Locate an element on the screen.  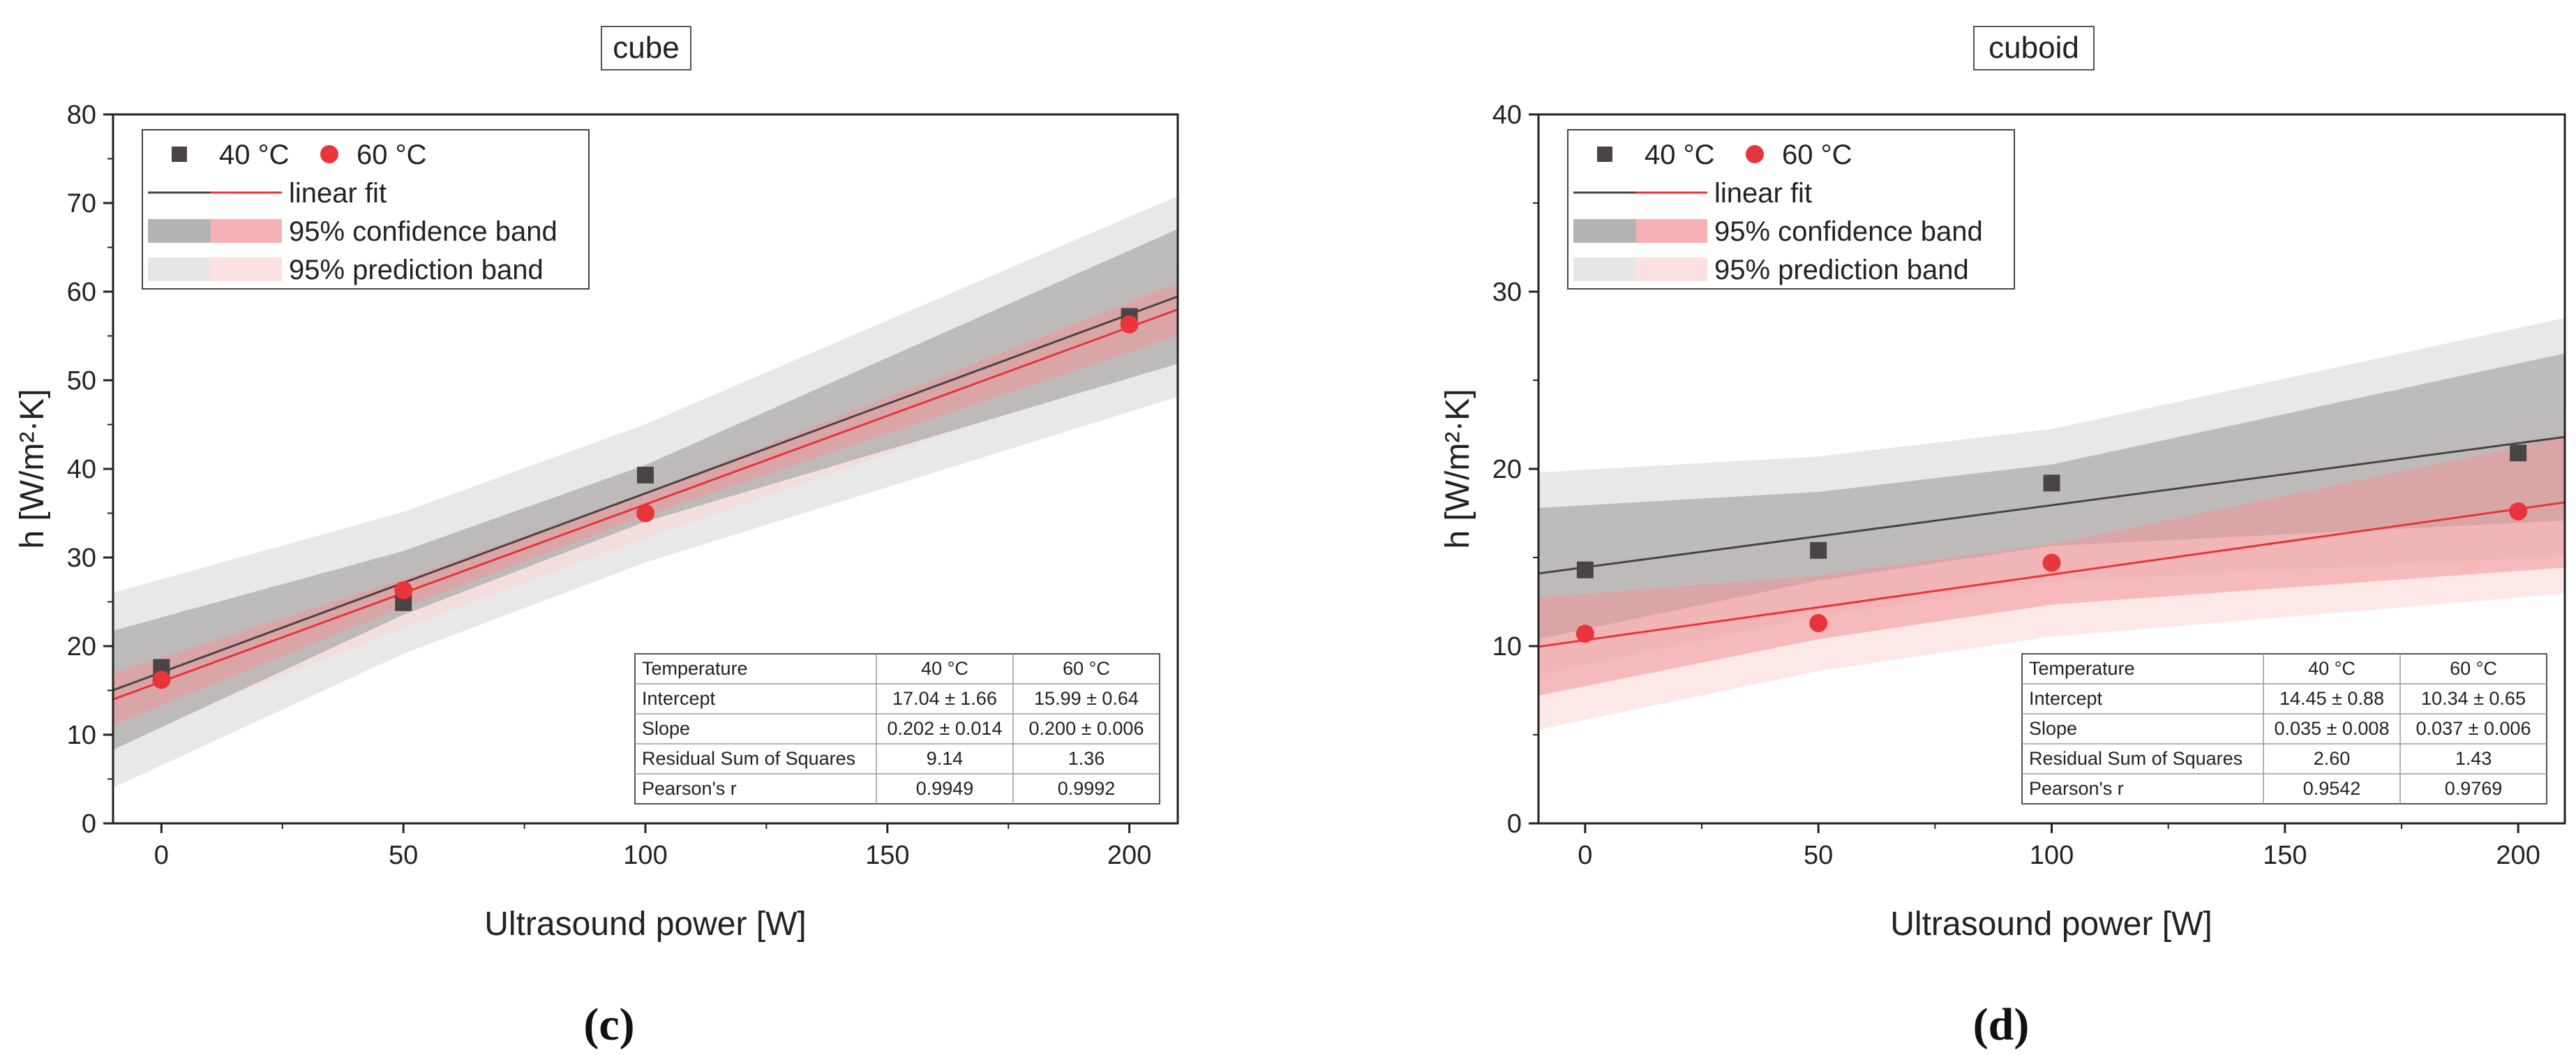
y-tick-label: 70 is located at coordinates (81, 204).